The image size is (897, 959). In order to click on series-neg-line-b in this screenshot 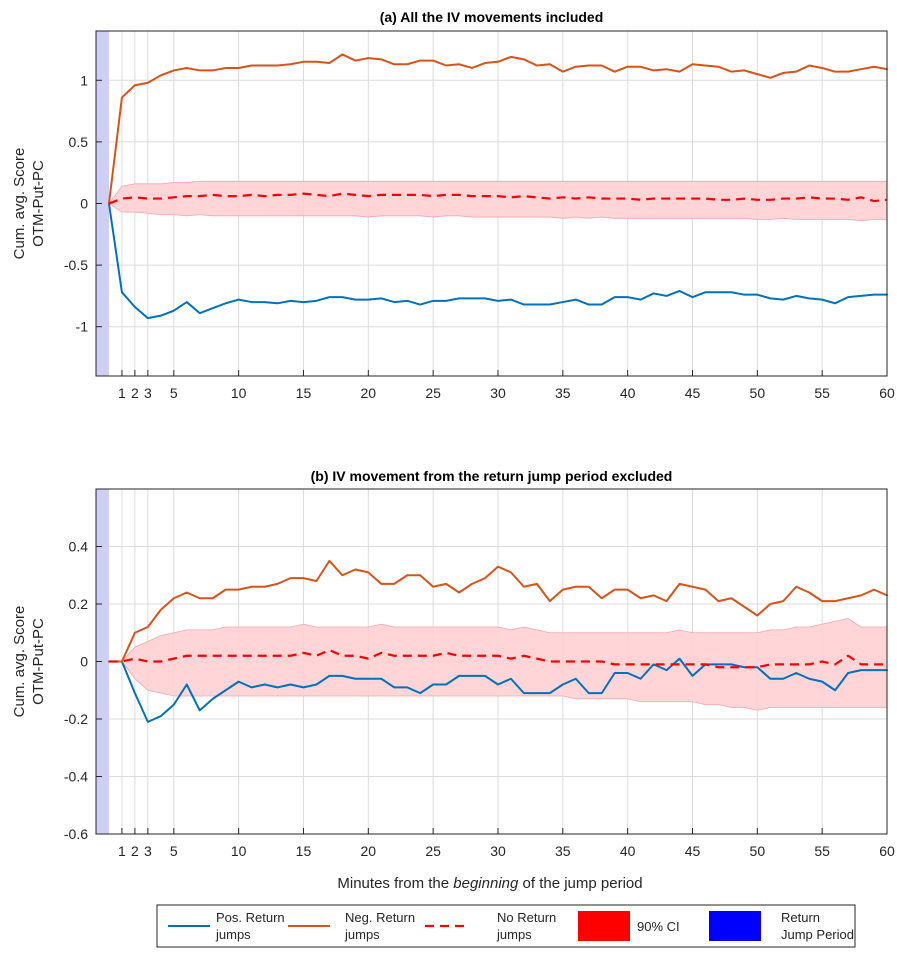, I will do `click(497, 611)`.